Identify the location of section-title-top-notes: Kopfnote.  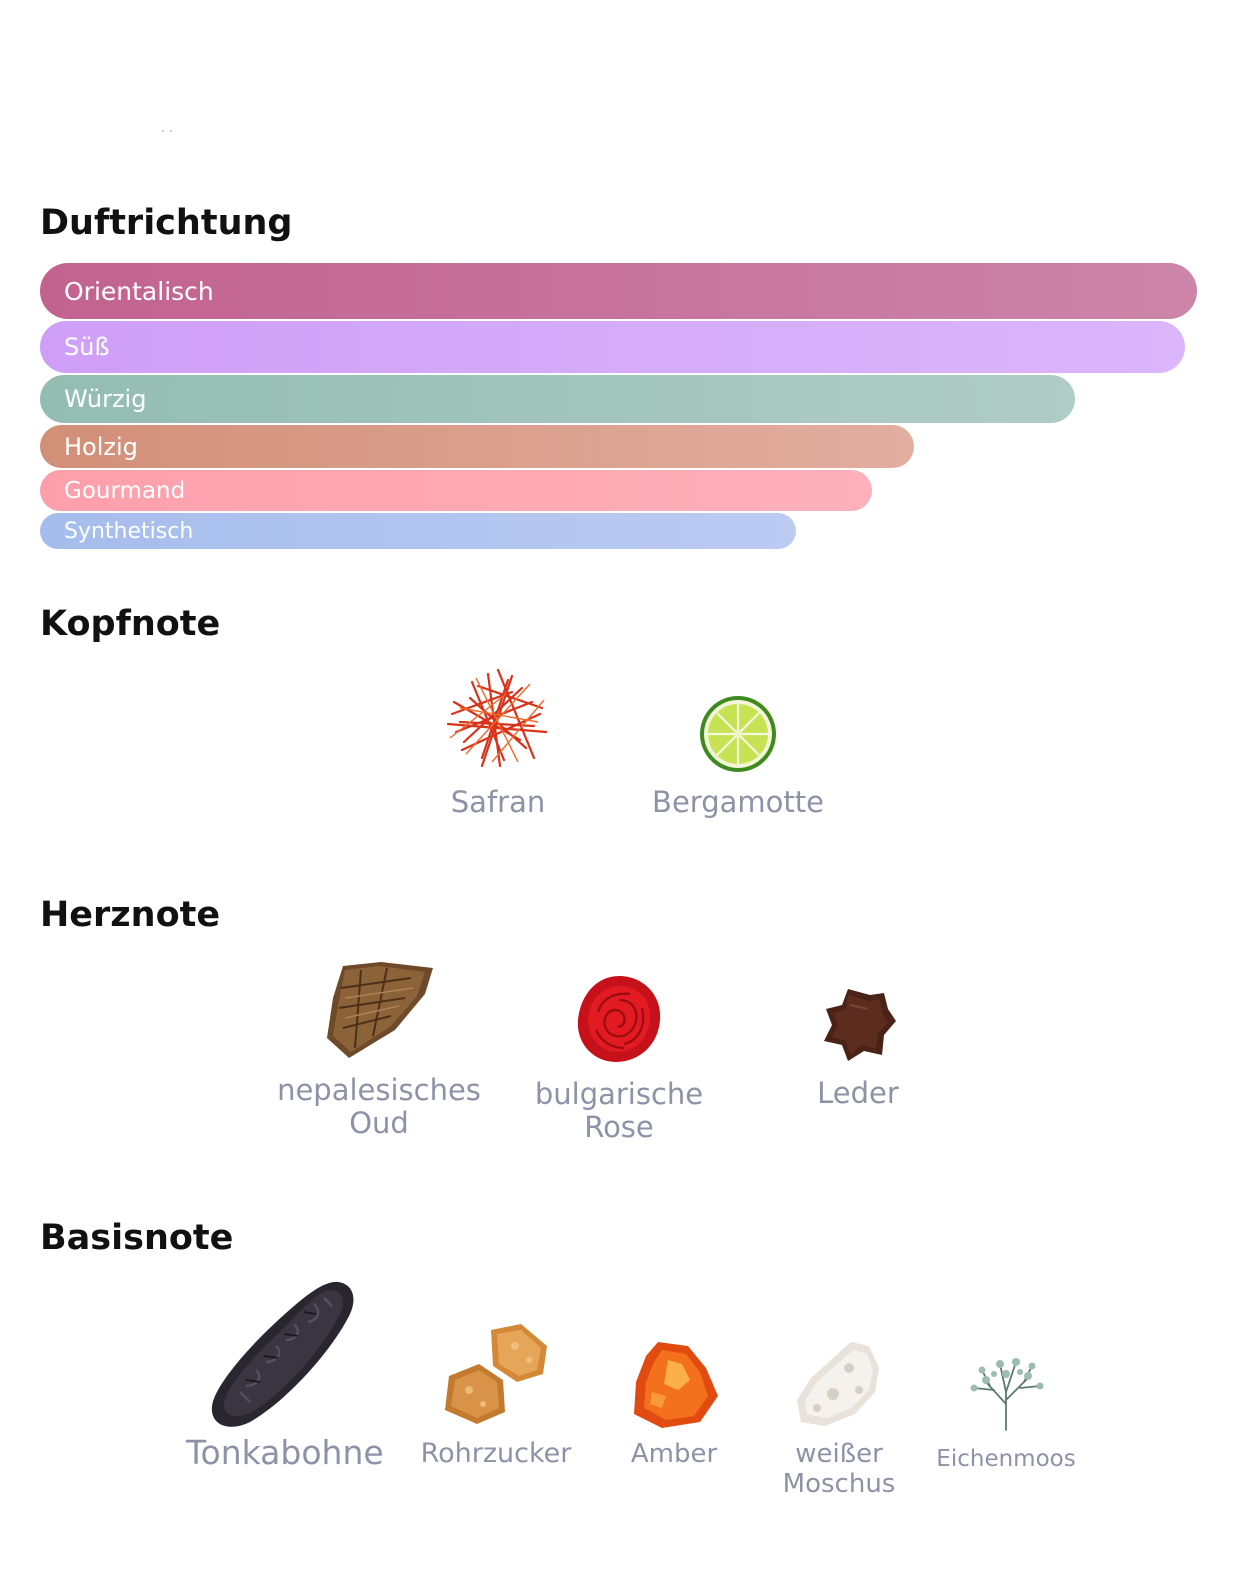
(130, 624).